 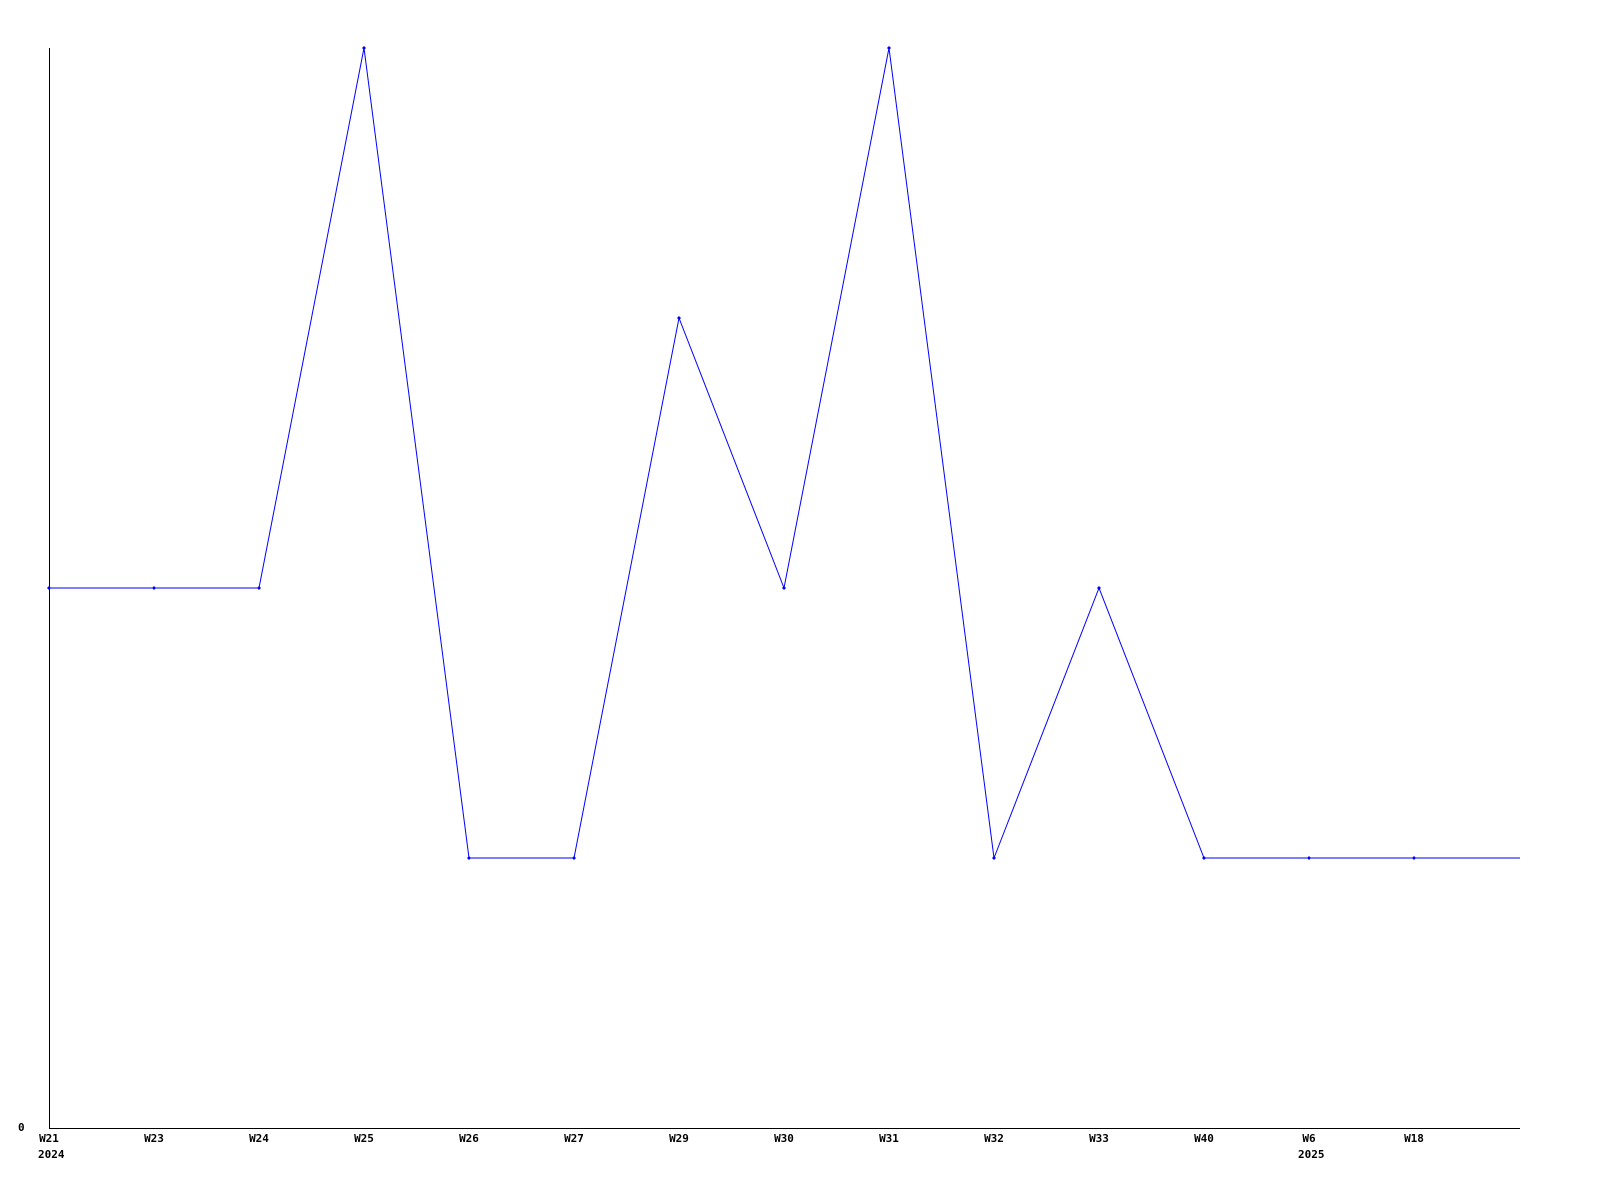 I want to click on x-tick-label: W32, so click(x=994, y=1138).